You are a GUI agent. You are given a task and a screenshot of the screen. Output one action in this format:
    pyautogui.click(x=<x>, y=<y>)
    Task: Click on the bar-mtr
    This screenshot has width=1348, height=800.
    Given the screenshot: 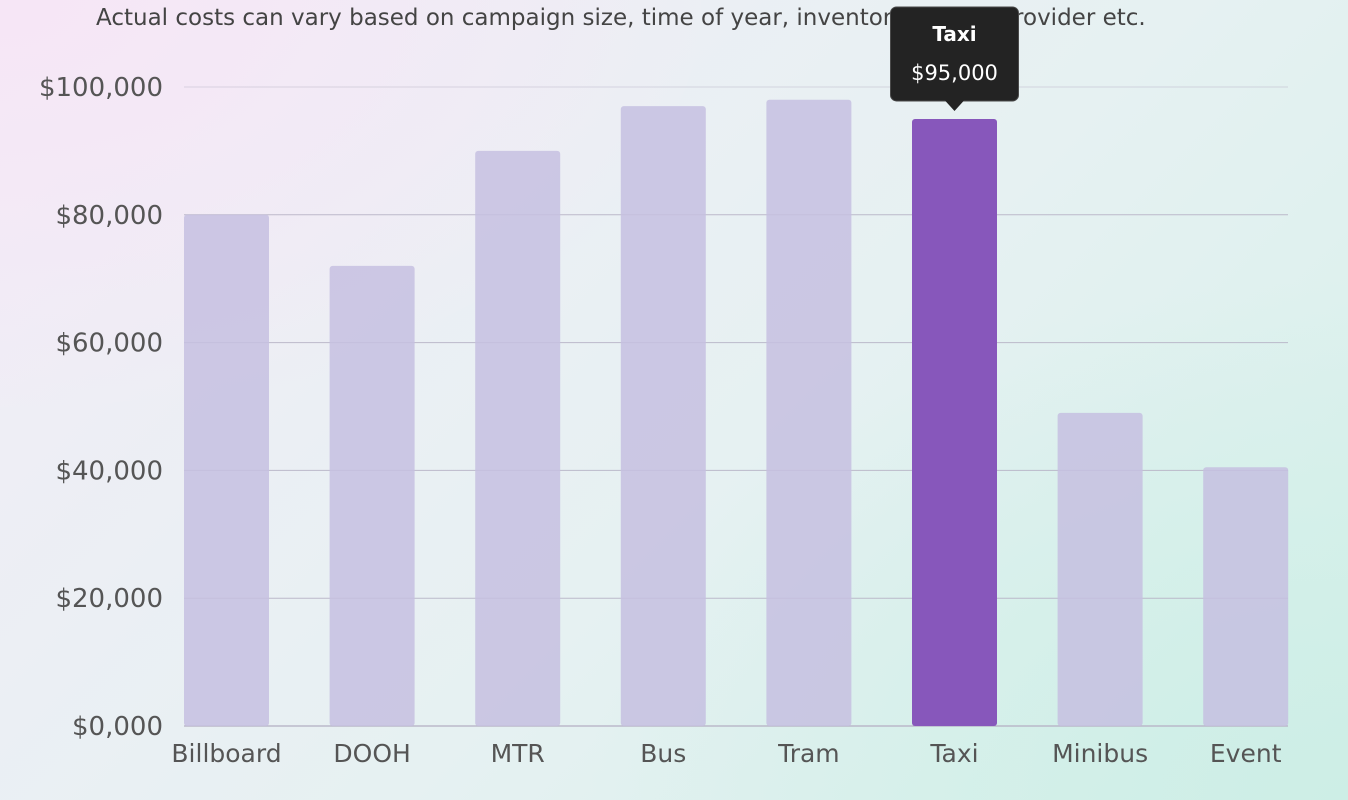 What is the action you would take?
    pyautogui.click(x=518, y=438)
    